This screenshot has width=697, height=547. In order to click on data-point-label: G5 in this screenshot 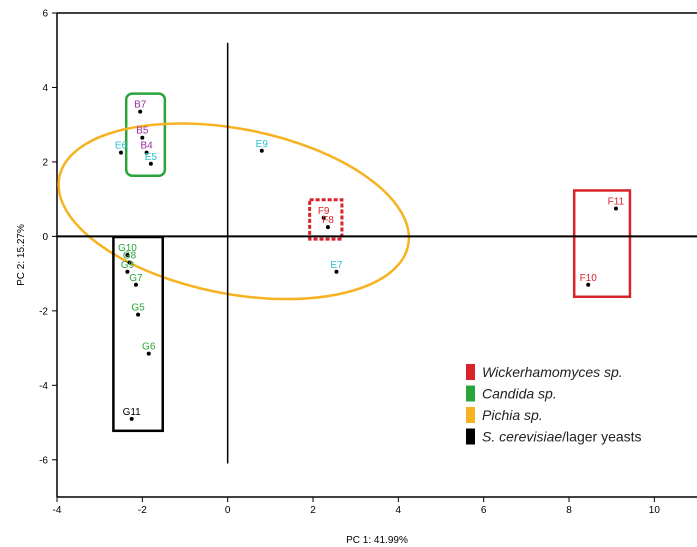, I will do `click(138, 308)`.